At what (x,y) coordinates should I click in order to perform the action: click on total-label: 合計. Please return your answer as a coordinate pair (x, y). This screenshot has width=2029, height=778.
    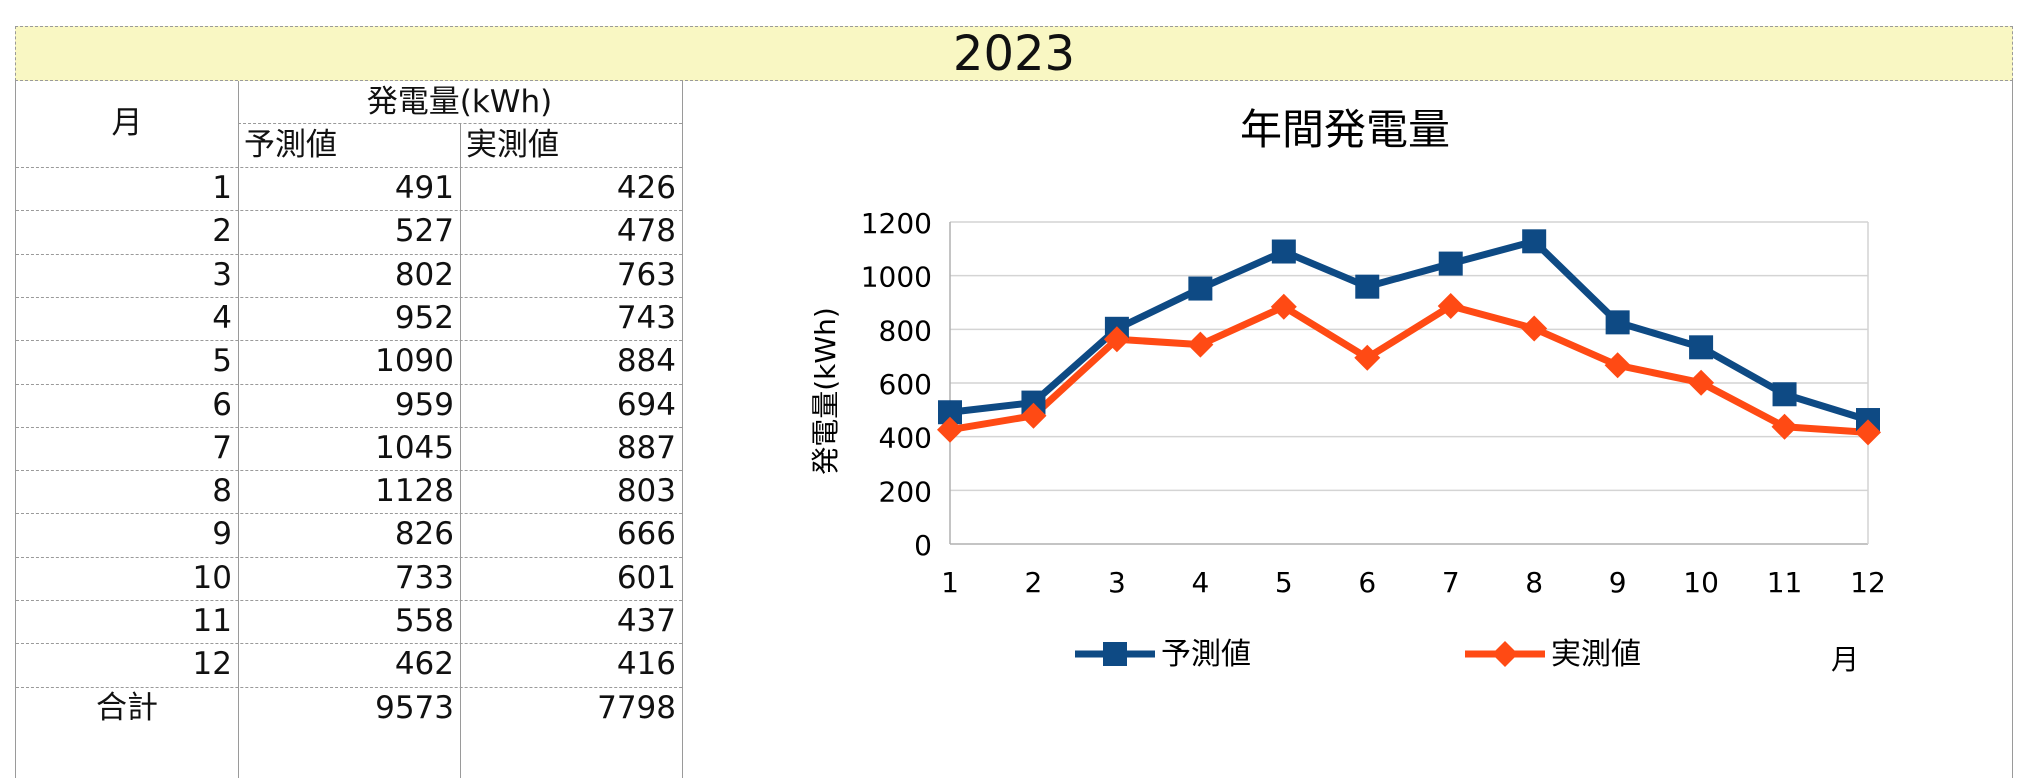
    Looking at the image, I should click on (127, 707).